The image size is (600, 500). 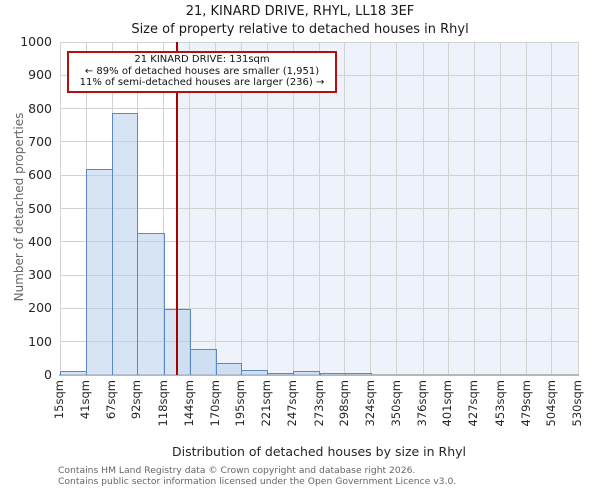 What do you see at coordinates (343, 403) in the screenshot?
I see `x-axis-tick-label: 298sqm` at bounding box center [343, 403].